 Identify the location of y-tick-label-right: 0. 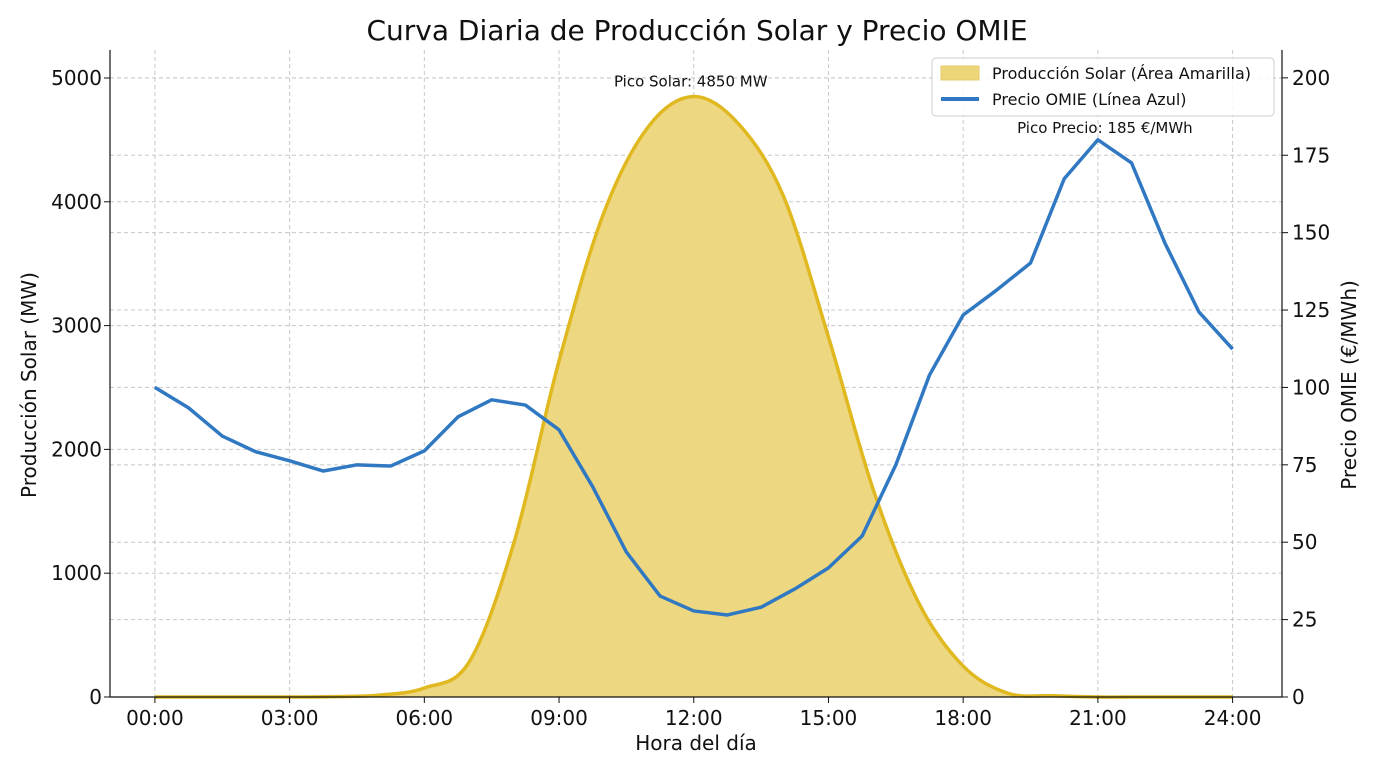
(1298, 697).